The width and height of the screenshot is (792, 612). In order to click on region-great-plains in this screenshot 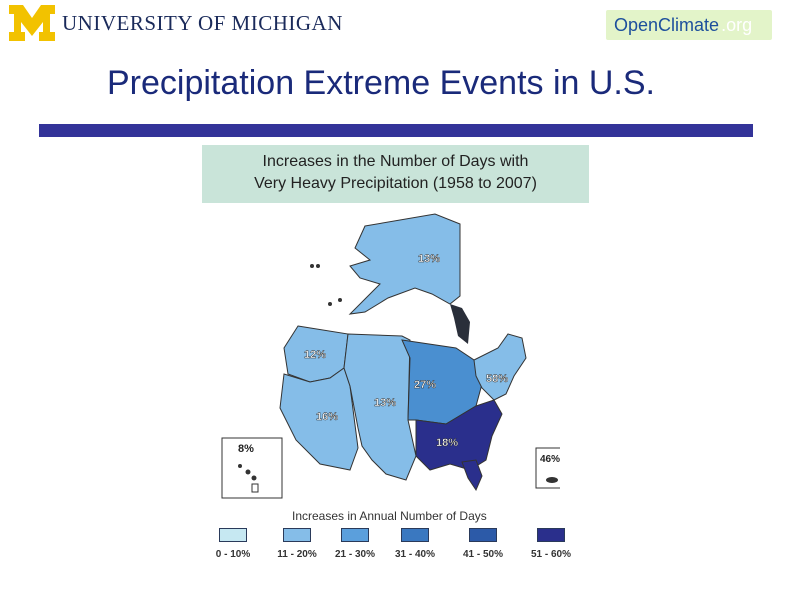, I will do `click(380, 407)`.